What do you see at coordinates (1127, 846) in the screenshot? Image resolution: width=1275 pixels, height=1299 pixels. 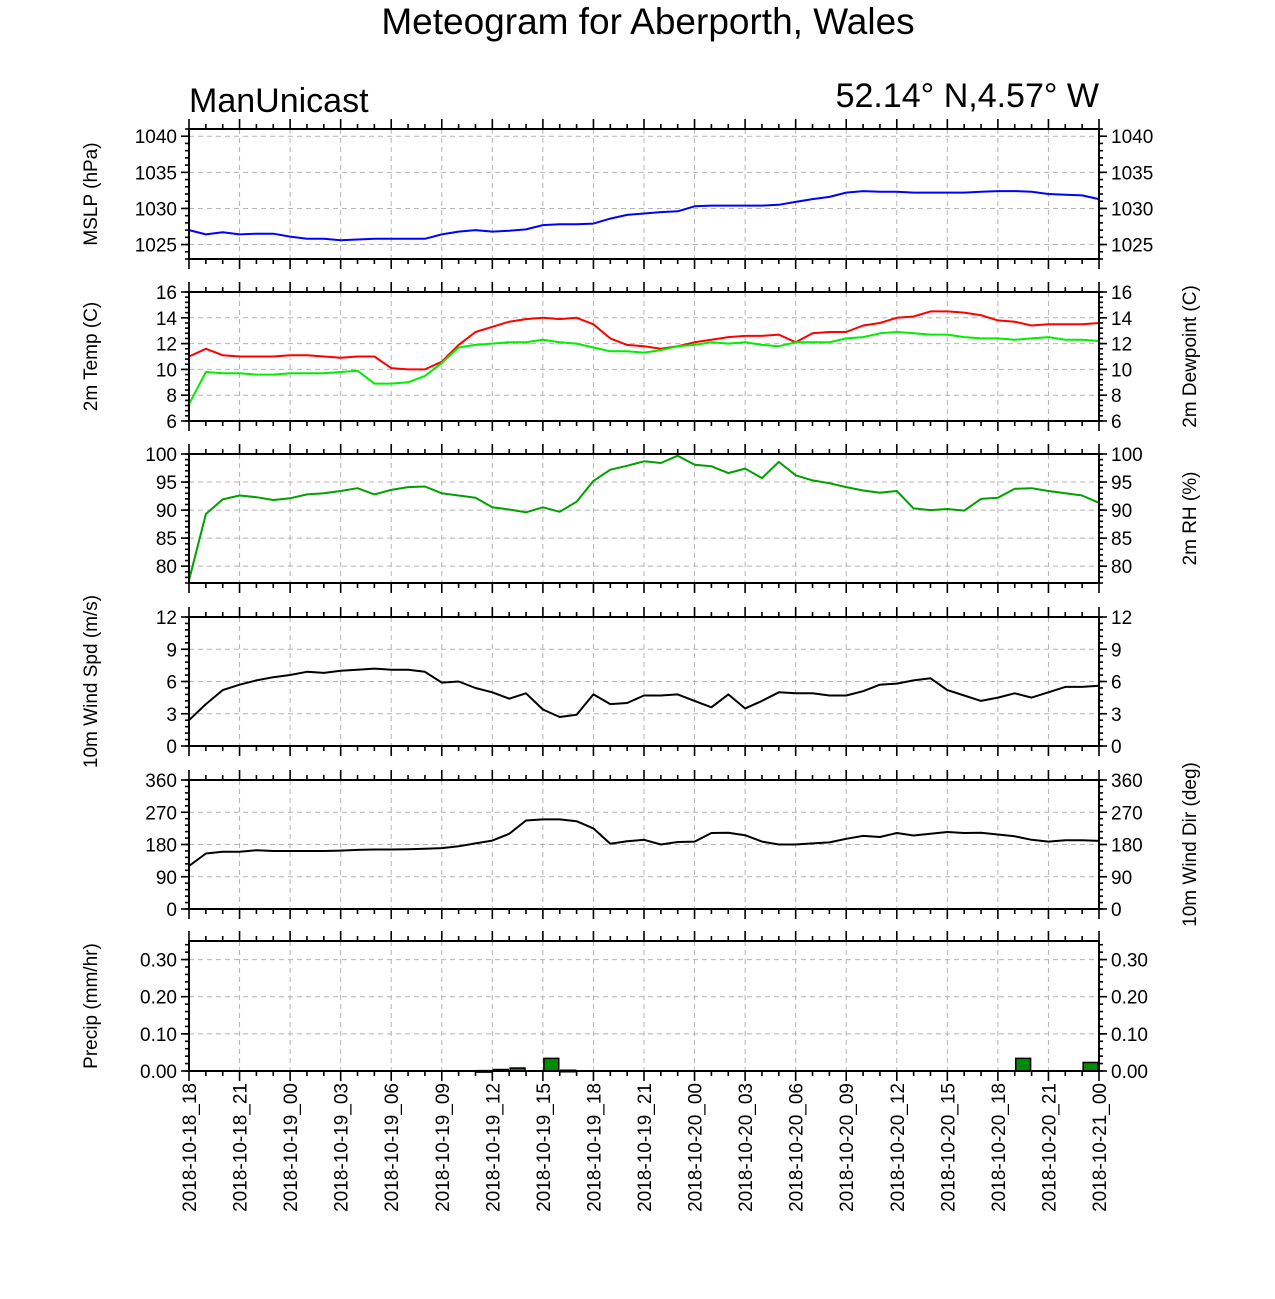 I see `y-tick-label-right: 180` at bounding box center [1127, 846].